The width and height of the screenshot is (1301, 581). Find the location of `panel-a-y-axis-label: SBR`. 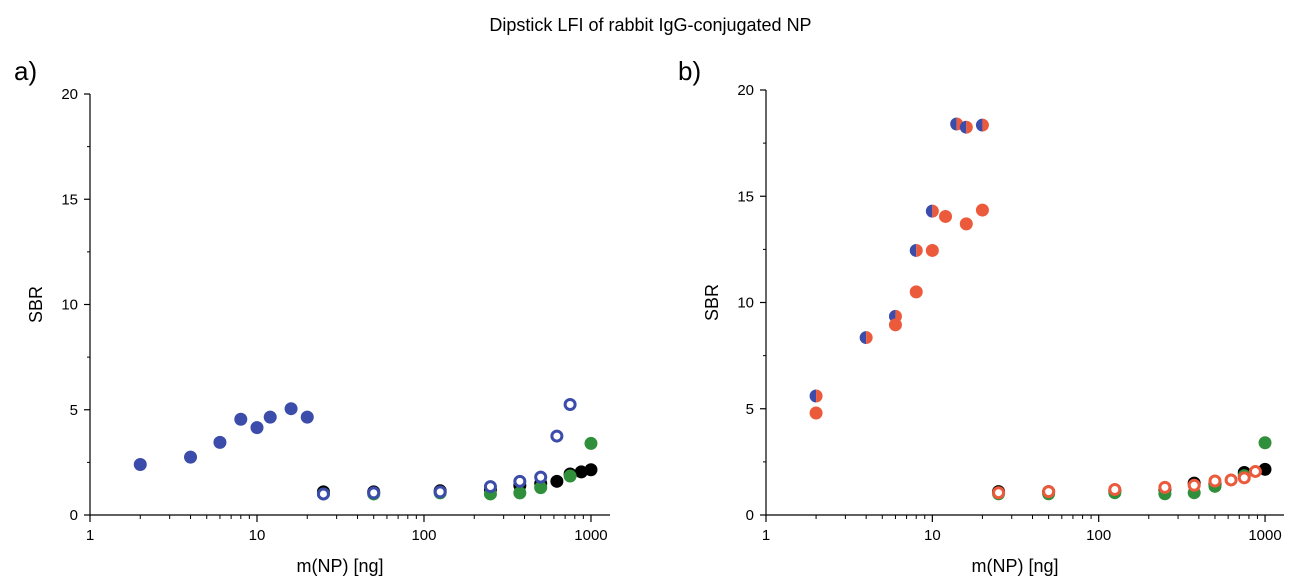

panel-a-y-axis-label: SBR is located at coordinates (36, 304).